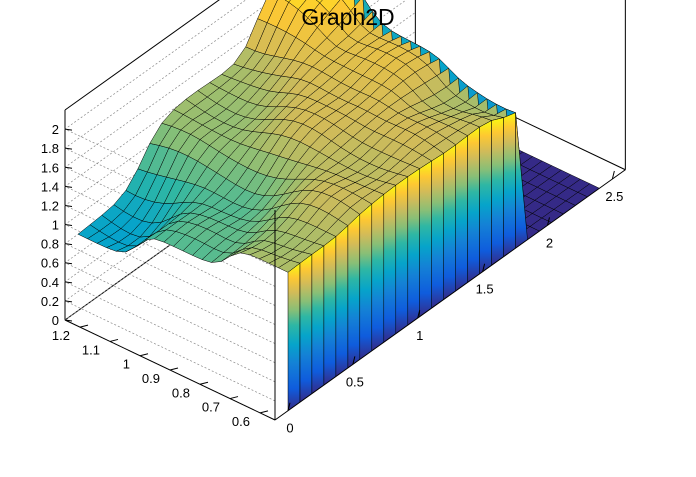  What do you see at coordinates (50, 244) in the screenshot?
I see `z-tick-label: 0.8` at bounding box center [50, 244].